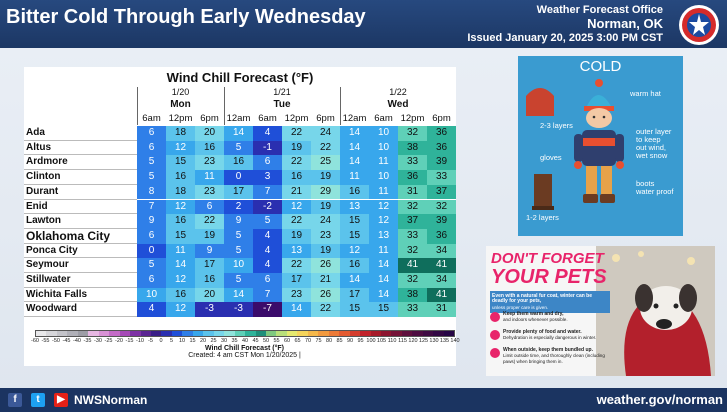 The width and height of the screenshot is (727, 412). I want to click on youtube-icon: ▶, so click(61, 400).